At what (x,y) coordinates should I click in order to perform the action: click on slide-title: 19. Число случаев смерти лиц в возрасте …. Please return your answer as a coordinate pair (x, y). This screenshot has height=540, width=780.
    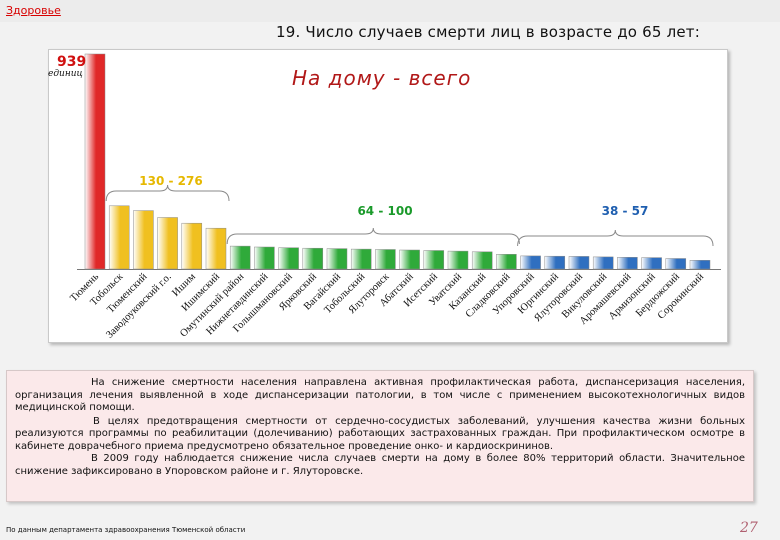
    Looking at the image, I should click on (488, 32).